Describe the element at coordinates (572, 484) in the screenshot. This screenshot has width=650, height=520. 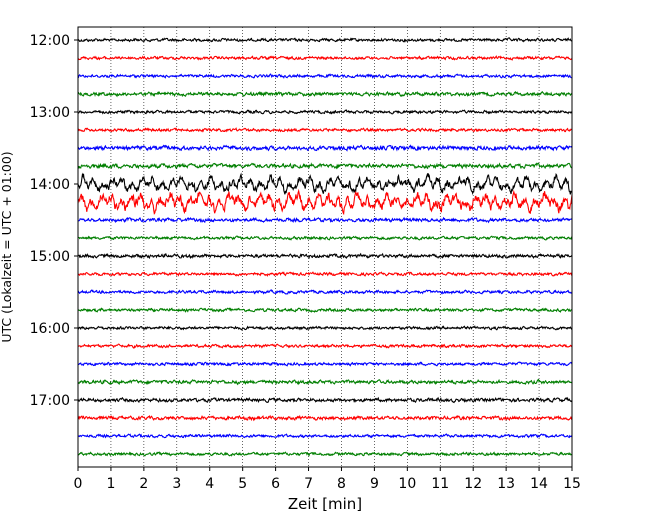
I see `x-tick-label: 15` at that location.